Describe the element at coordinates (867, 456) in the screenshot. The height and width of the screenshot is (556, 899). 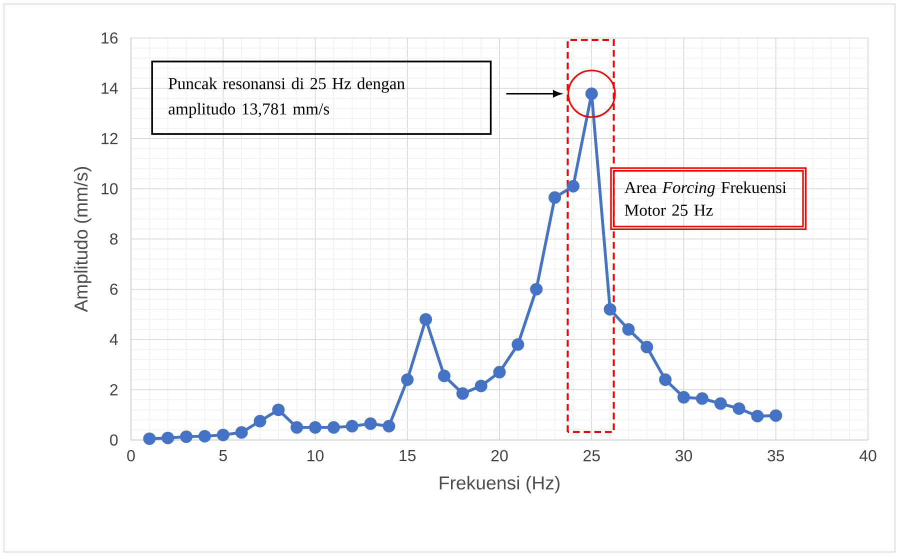
I see `x-tick-label: 40` at that location.